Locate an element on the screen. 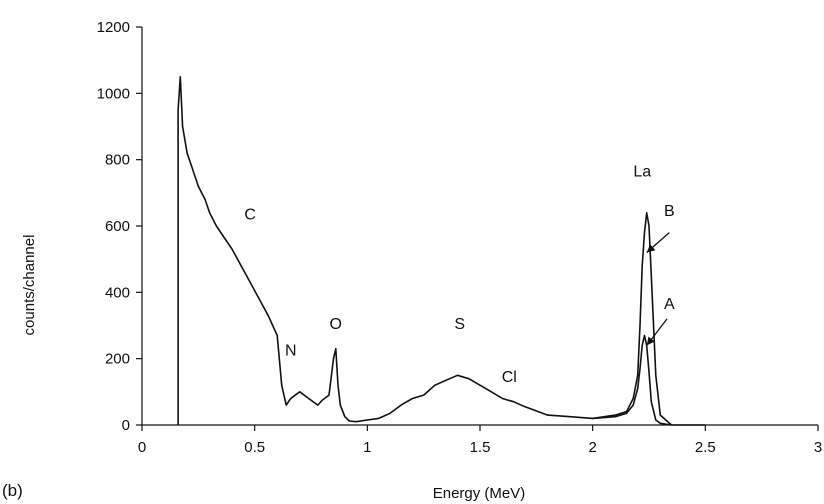 The image size is (824, 504). y-axis-title: counts/channel is located at coordinates (29, 285).